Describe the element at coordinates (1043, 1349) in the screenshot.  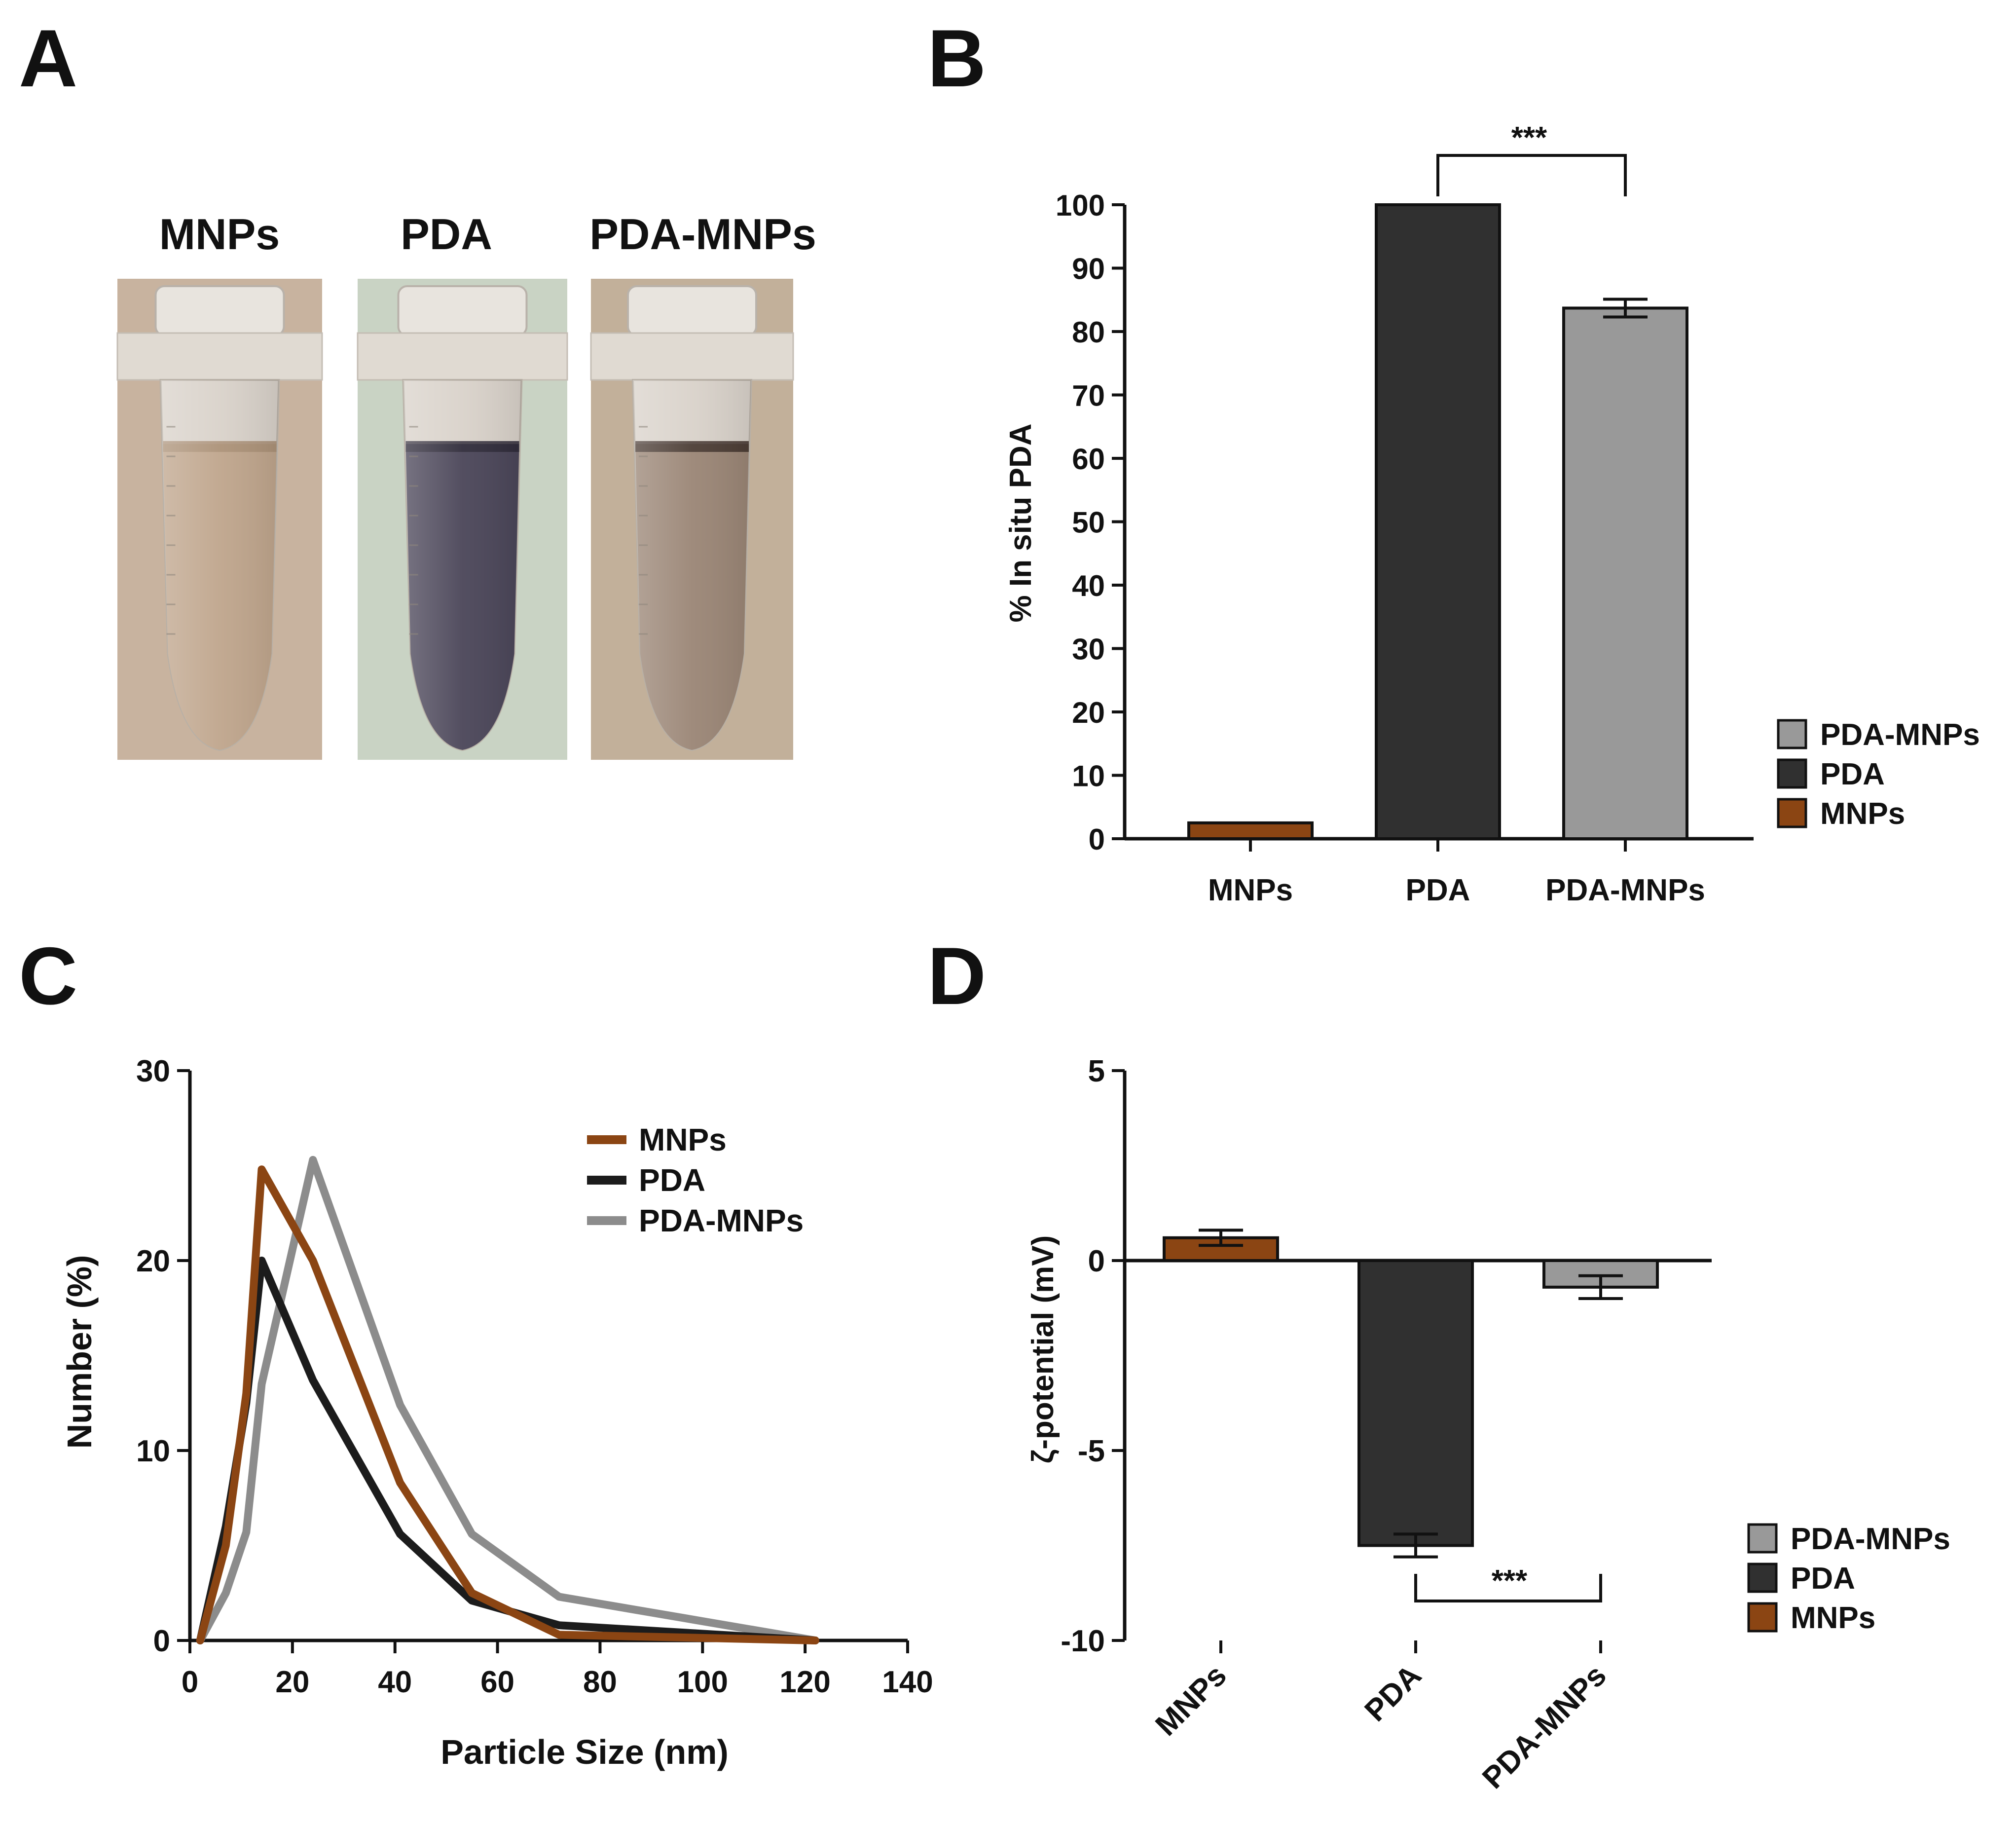
I see `d-y-axis-title: ζ-potential (mV)` at that location.